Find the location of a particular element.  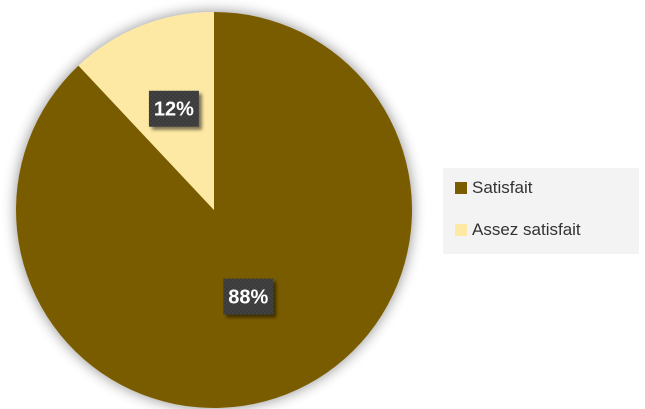

legend: Satisfait Assez satisfait is located at coordinates (541, 211).